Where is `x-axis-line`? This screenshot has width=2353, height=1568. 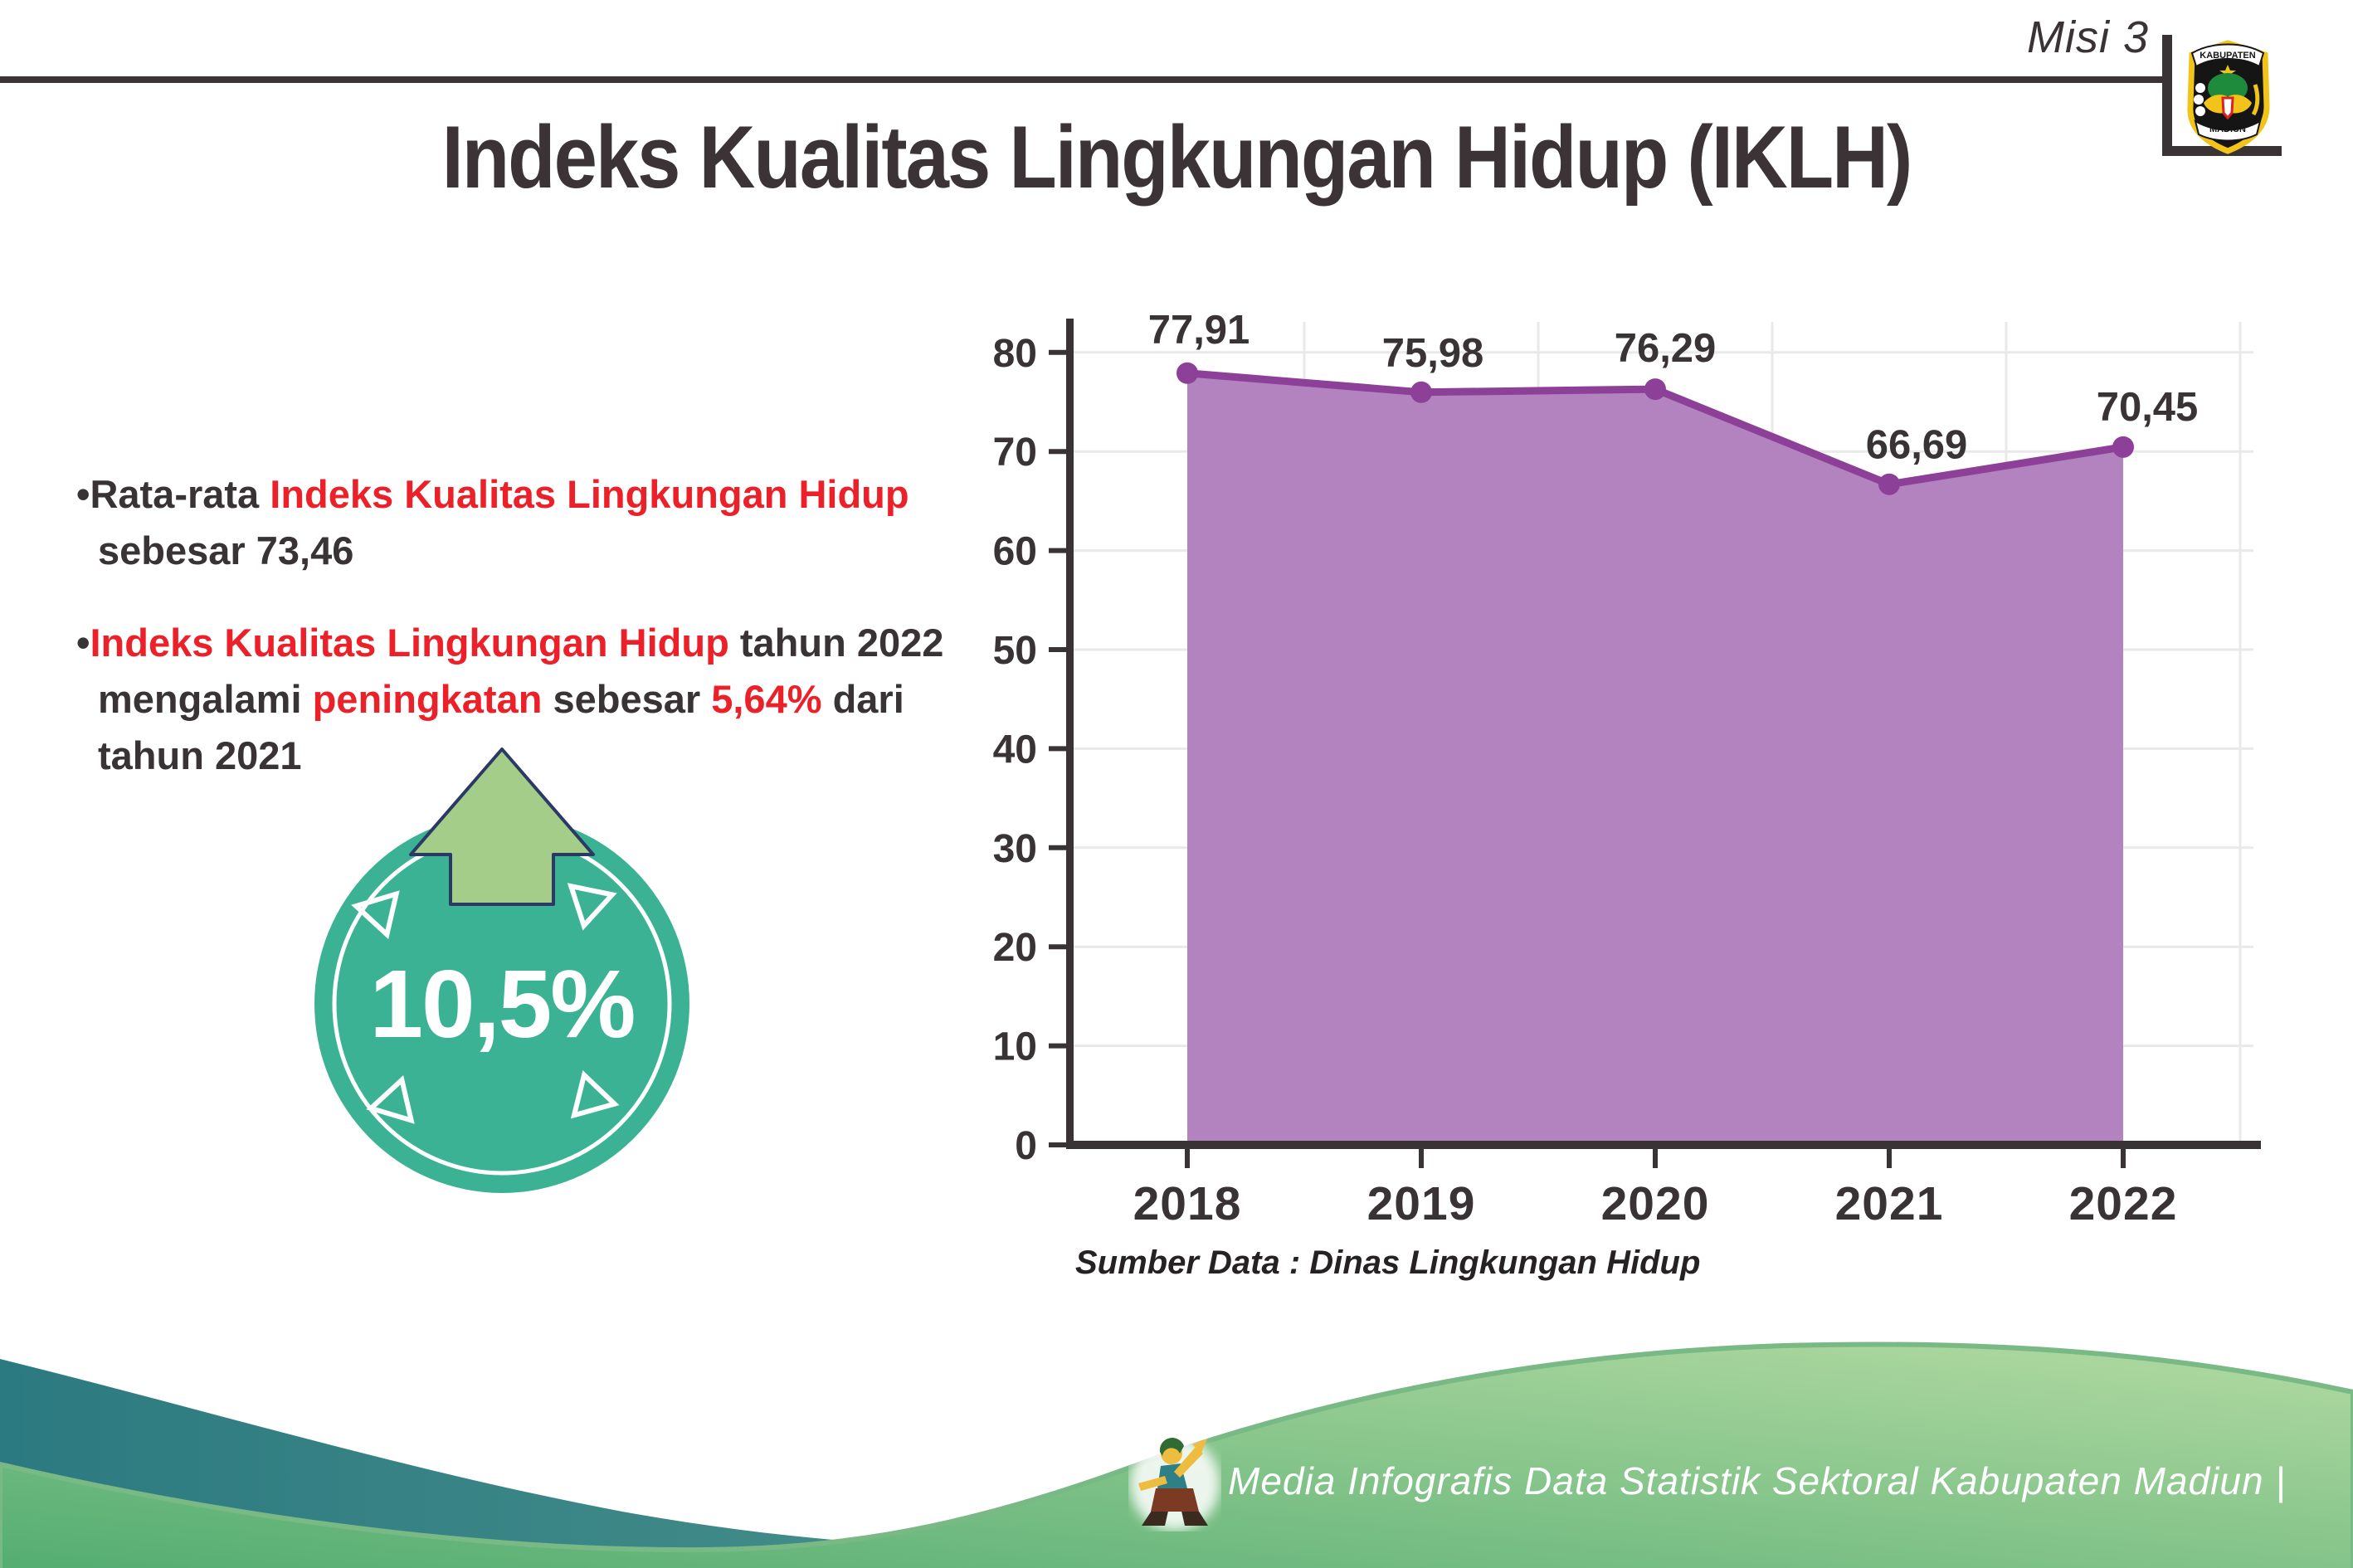
x-axis-line is located at coordinates (1663, 1145).